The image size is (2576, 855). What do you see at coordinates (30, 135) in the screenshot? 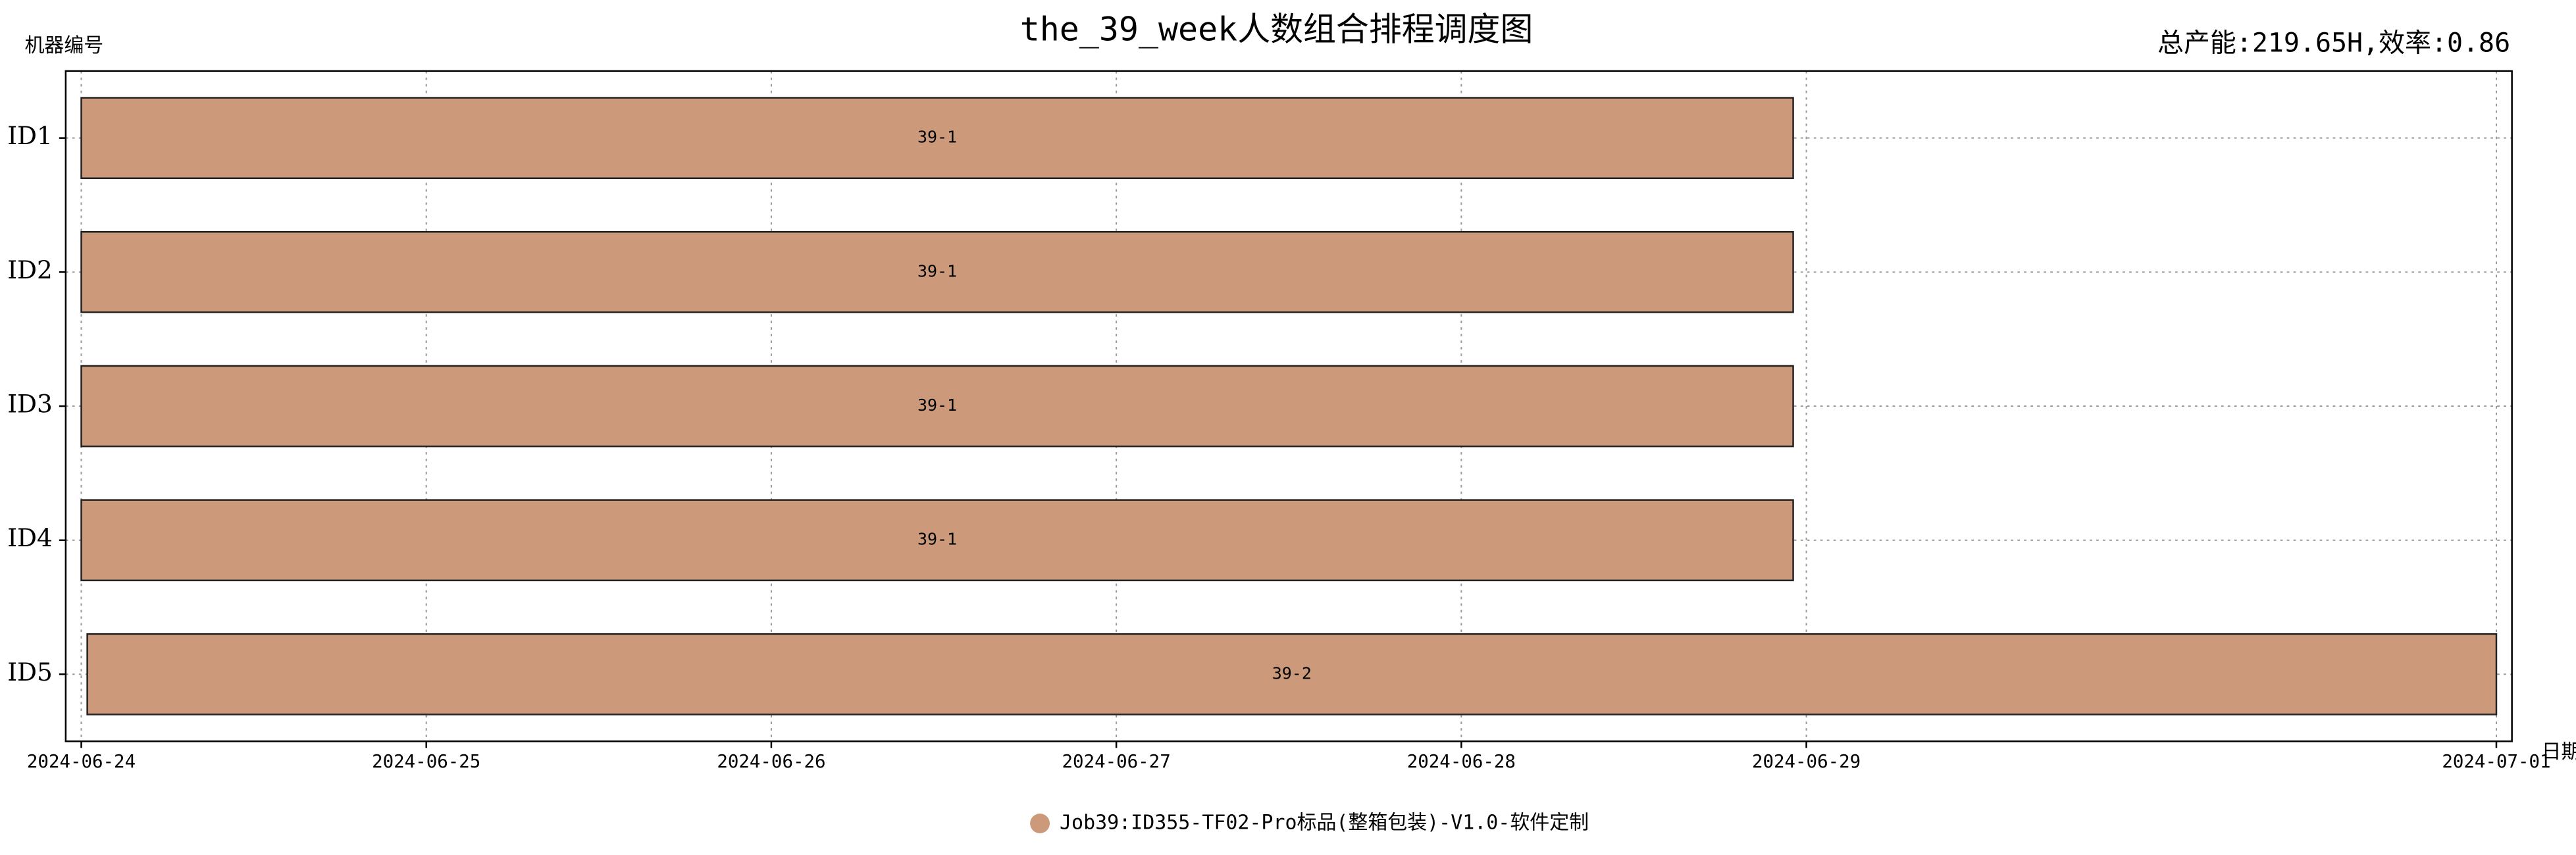
I see `y-tick-label: ID1` at bounding box center [30, 135].